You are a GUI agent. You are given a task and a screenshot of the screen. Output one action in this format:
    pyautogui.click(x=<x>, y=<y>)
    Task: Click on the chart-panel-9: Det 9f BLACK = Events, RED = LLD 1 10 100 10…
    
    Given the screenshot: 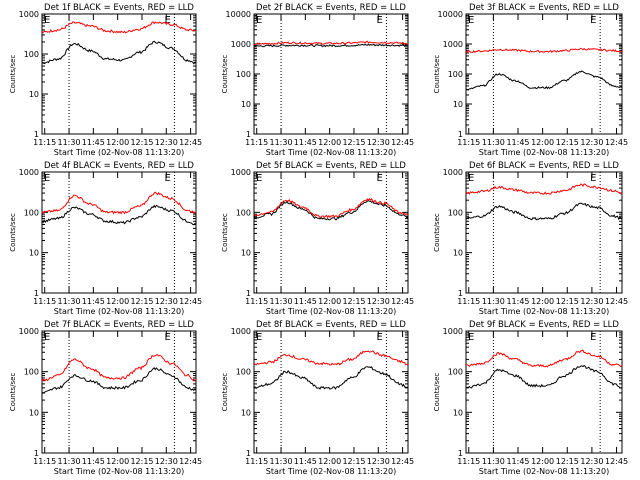 What is the action you would take?
    pyautogui.click(x=530, y=398)
    